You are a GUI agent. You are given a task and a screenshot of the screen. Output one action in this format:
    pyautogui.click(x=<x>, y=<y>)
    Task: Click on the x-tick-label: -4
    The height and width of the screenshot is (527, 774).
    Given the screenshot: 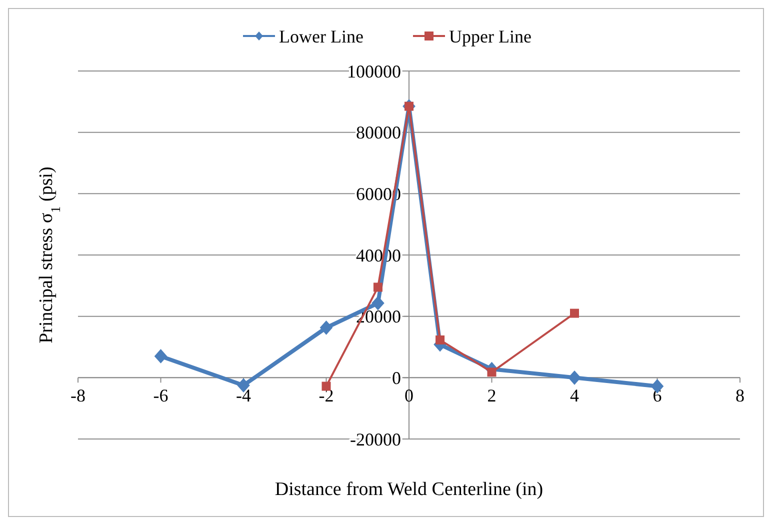 What is the action you would take?
    pyautogui.click(x=243, y=396)
    